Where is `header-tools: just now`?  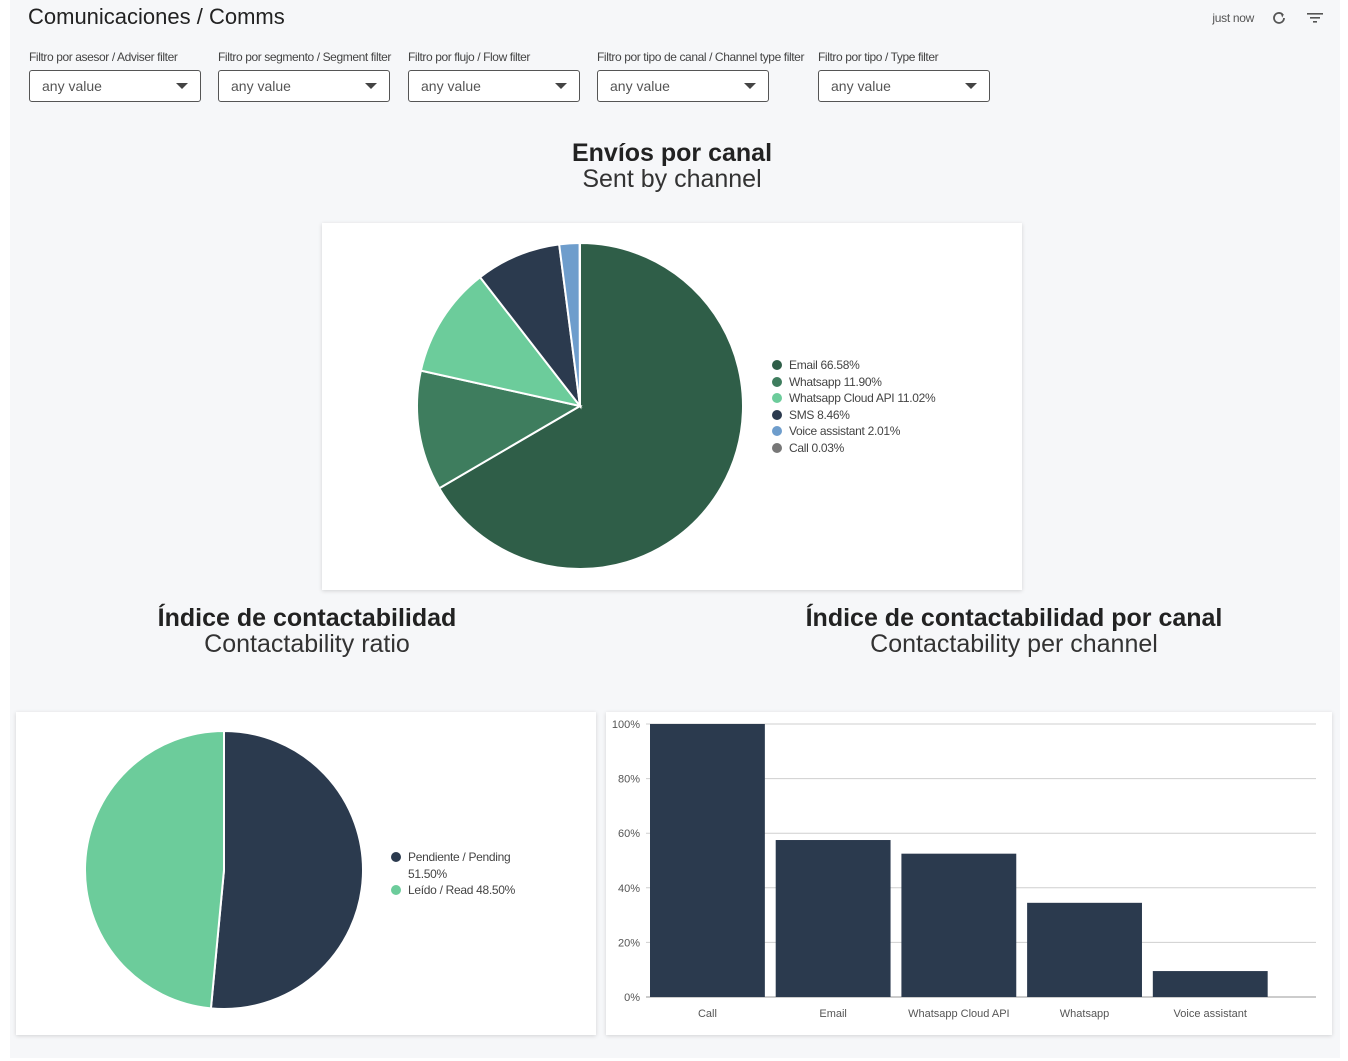
header-tools: just now is located at coordinates (1269, 18).